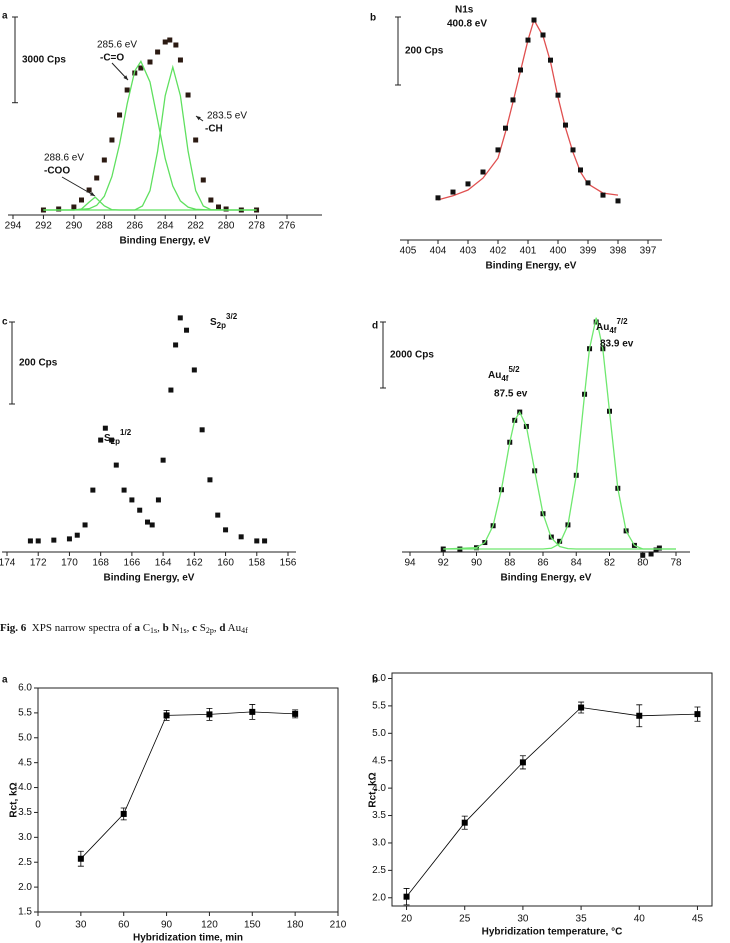 This screenshot has width=730, height=943. I want to click on y-tick-label: 4.5, so click(379, 760).